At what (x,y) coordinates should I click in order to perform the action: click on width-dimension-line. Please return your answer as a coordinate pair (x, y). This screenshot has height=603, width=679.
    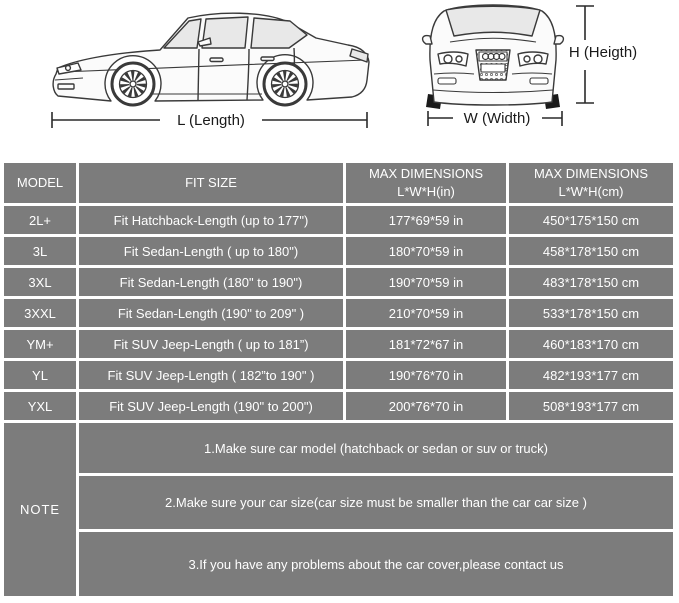
    Looking at the image, I should click on (495, 118).